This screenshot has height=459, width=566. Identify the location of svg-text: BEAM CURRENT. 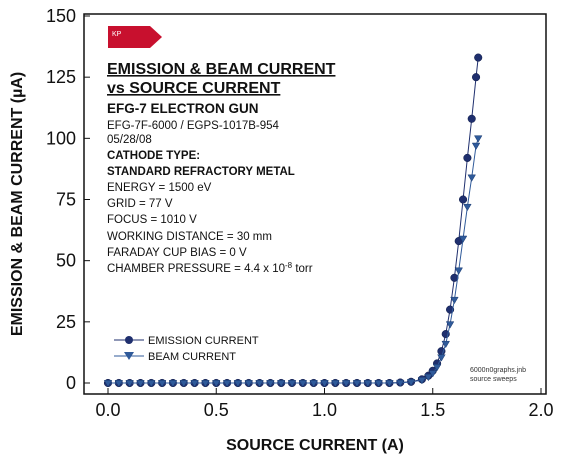
(192, 357).